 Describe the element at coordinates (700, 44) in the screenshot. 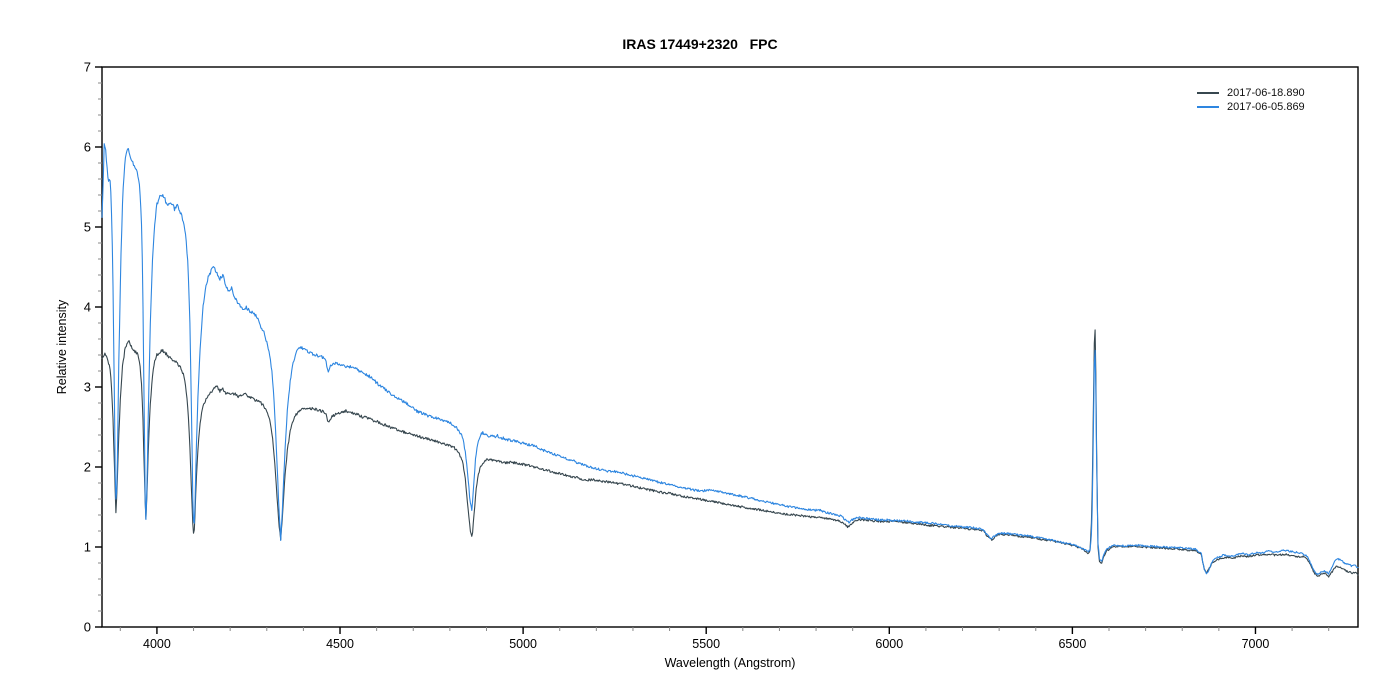

I see `chart-title: IRAS 17449+2320 FPC` at that location.